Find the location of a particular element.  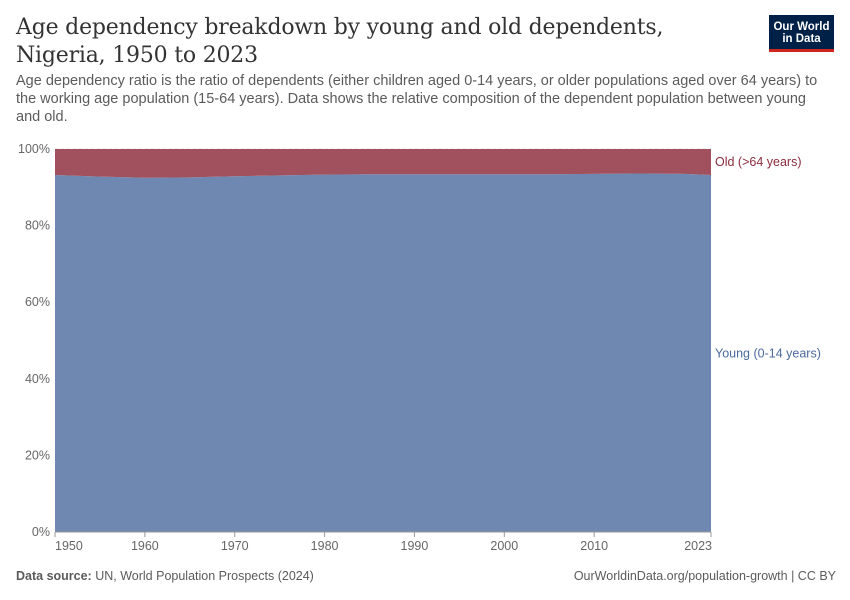

x-tick-label: 2010 is located at coordinates (594, 546).